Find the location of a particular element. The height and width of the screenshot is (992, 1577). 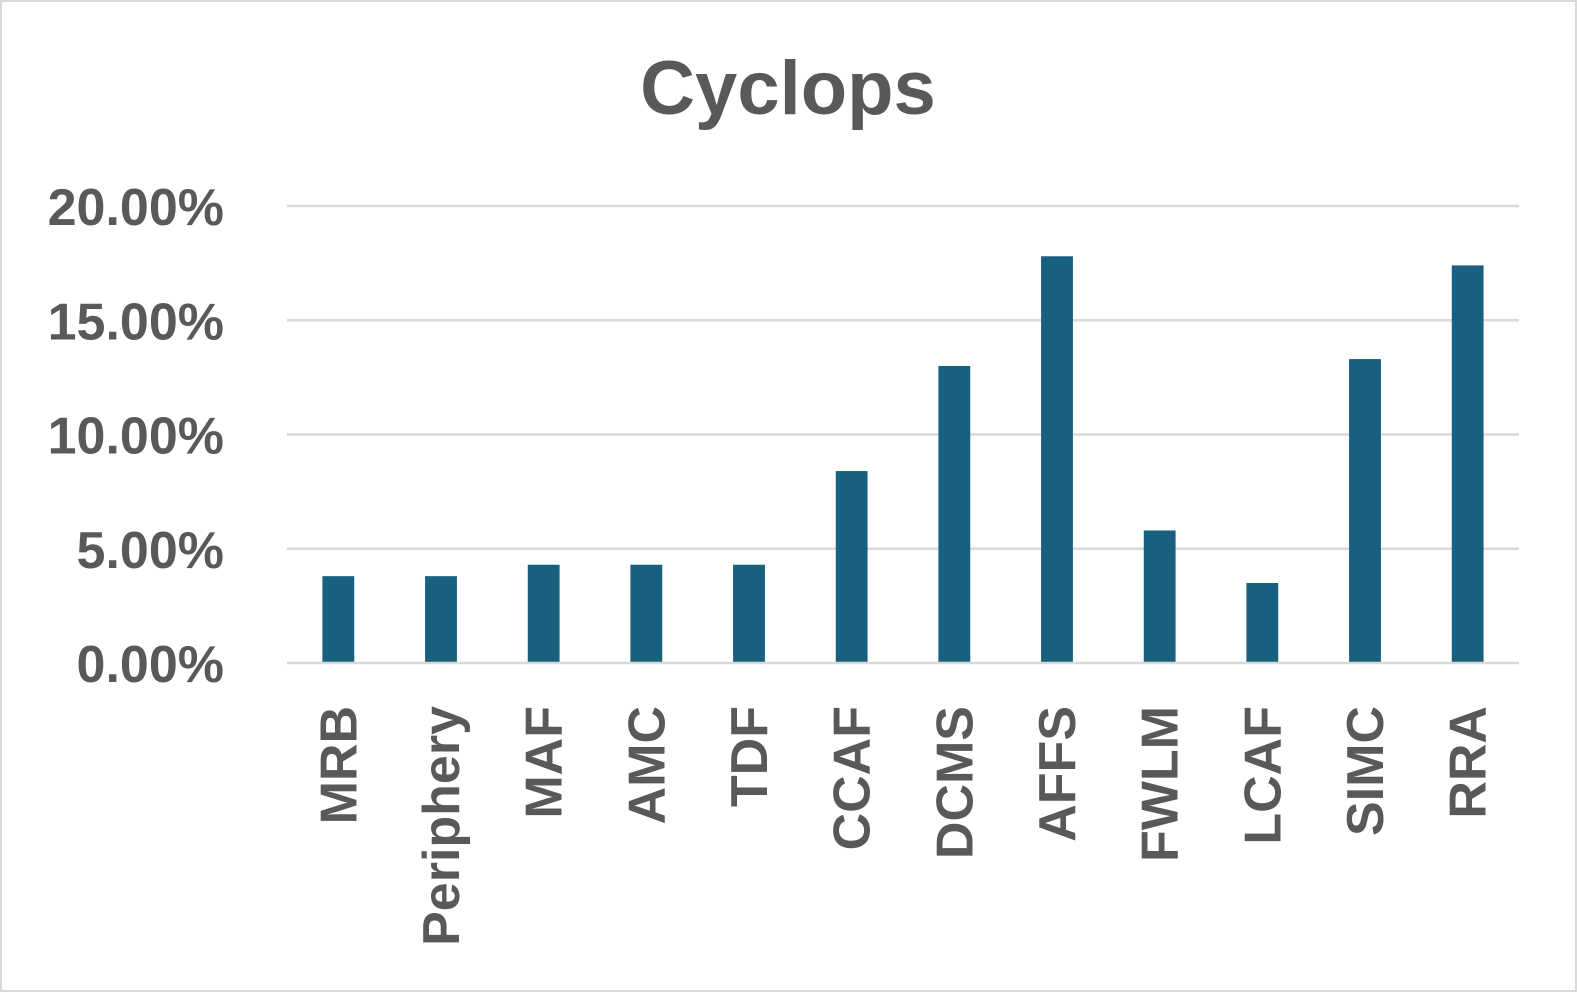

bar-periphery is located at coordinates (441, 619).